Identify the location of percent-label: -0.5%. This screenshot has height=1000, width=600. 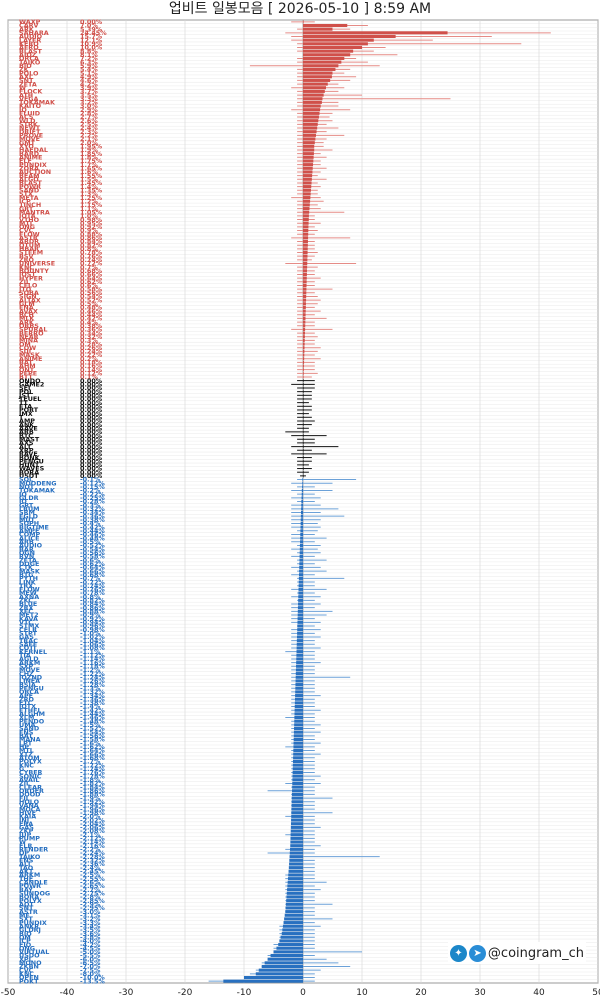
(90, 542).